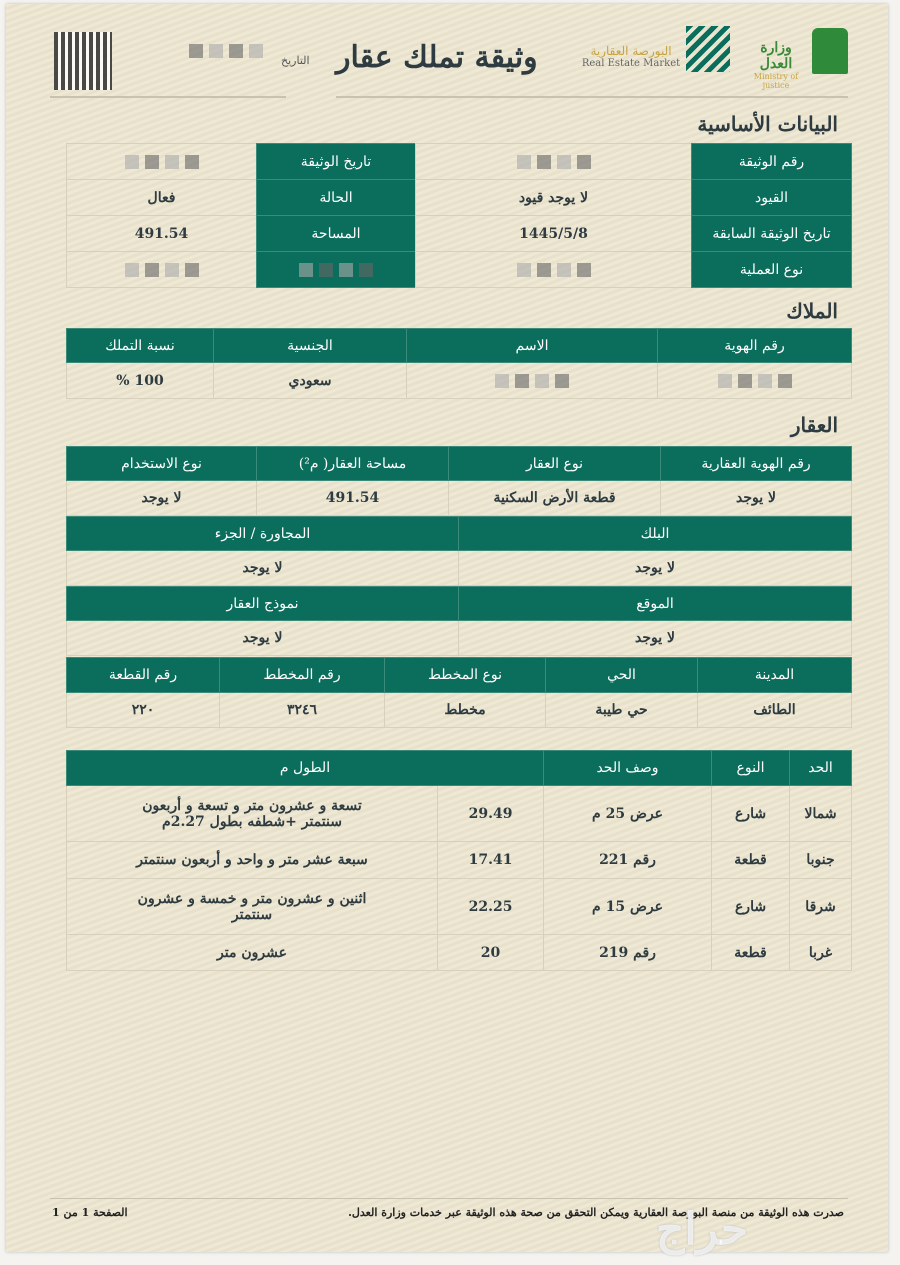 The width and height of the screenshot is (900, 1265). I want to click on table-row: نوع العملية, so click(459, 269).